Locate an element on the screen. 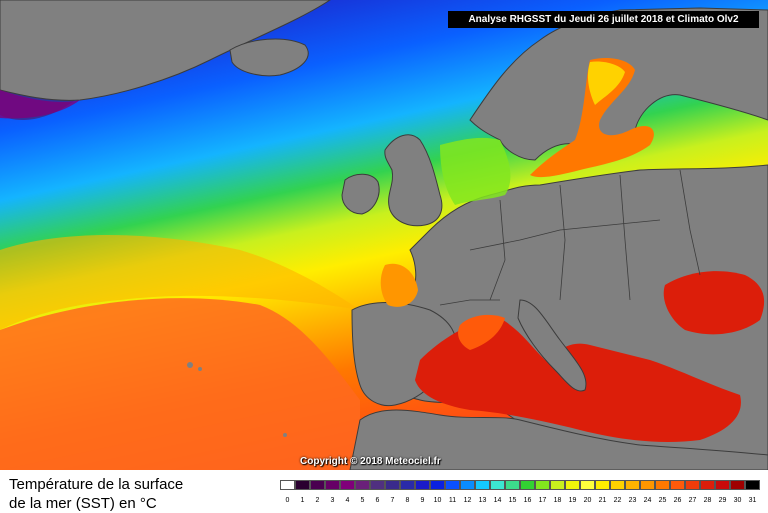 This screenshot has height=513, width=768. scale-tick-label: 1 is located at coordinates (302, 500).